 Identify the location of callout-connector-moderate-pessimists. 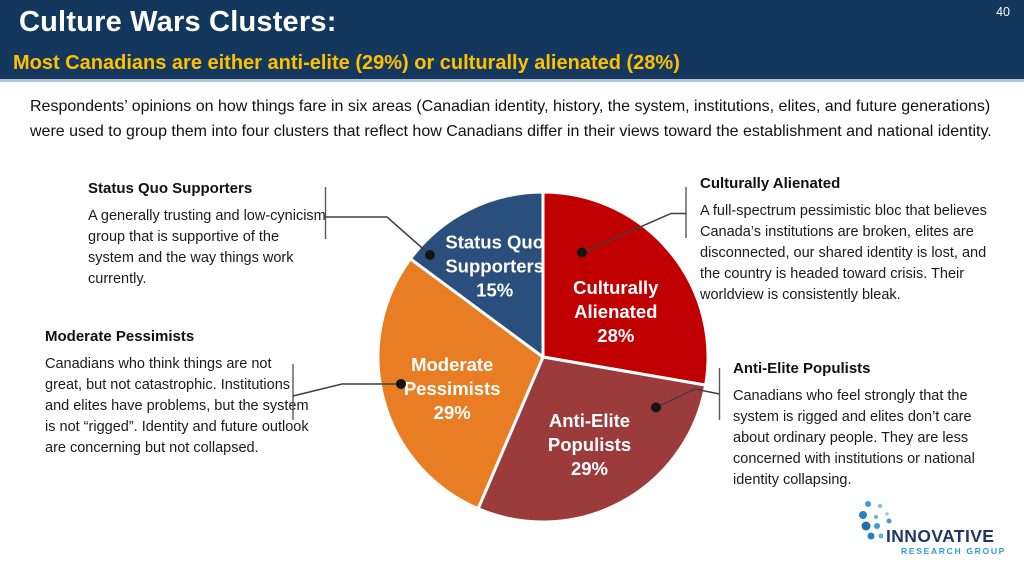
(349, 392).